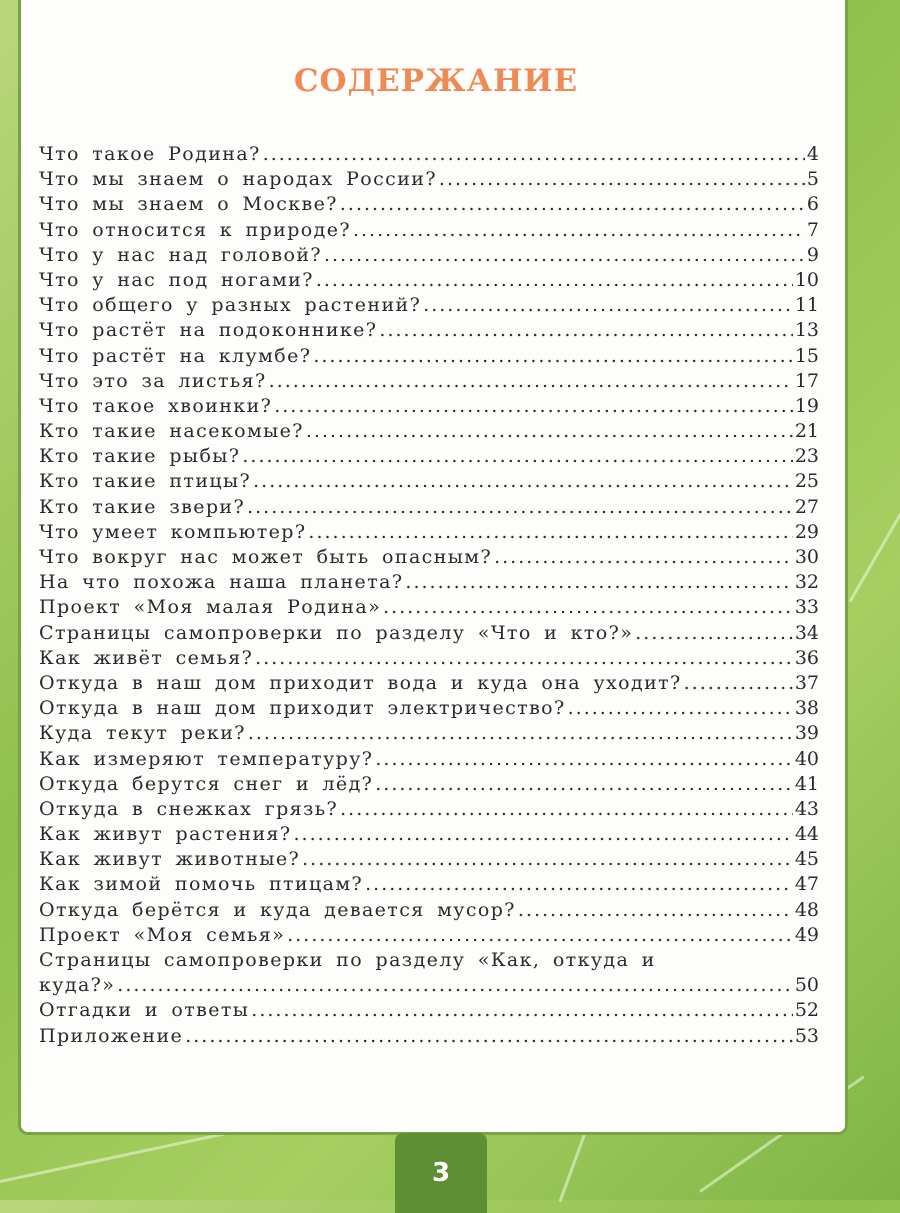 The image size is (900, 1213). I want to click on toc-entry-title: Откуда в наш дом приходит электричество?, so click(302, 708).